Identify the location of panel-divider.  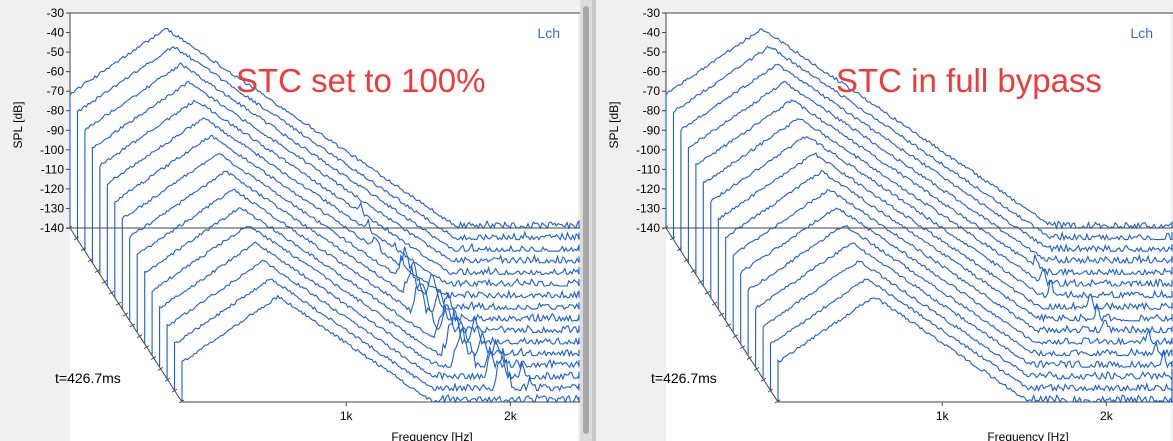
(594, 220).